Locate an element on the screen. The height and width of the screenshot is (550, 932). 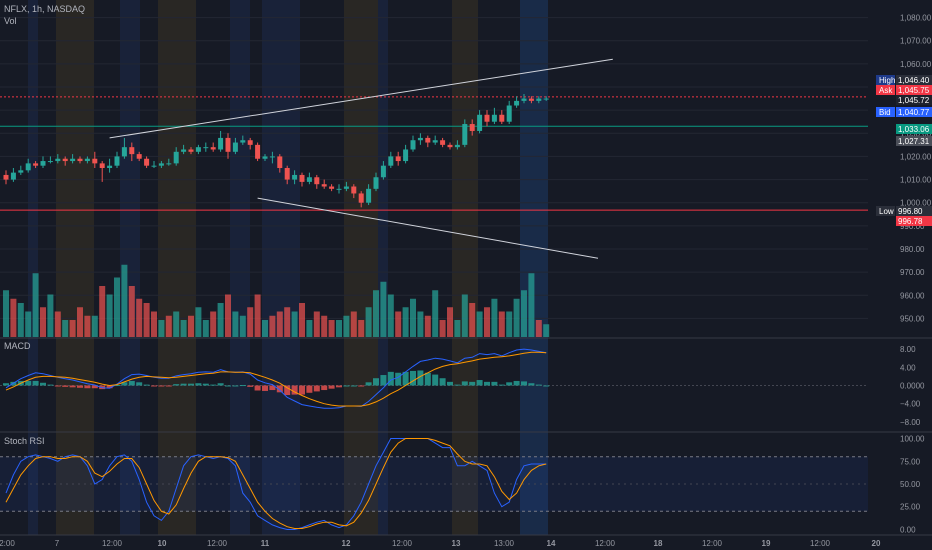
stoch-d-line is located at coordinates (276, 483).